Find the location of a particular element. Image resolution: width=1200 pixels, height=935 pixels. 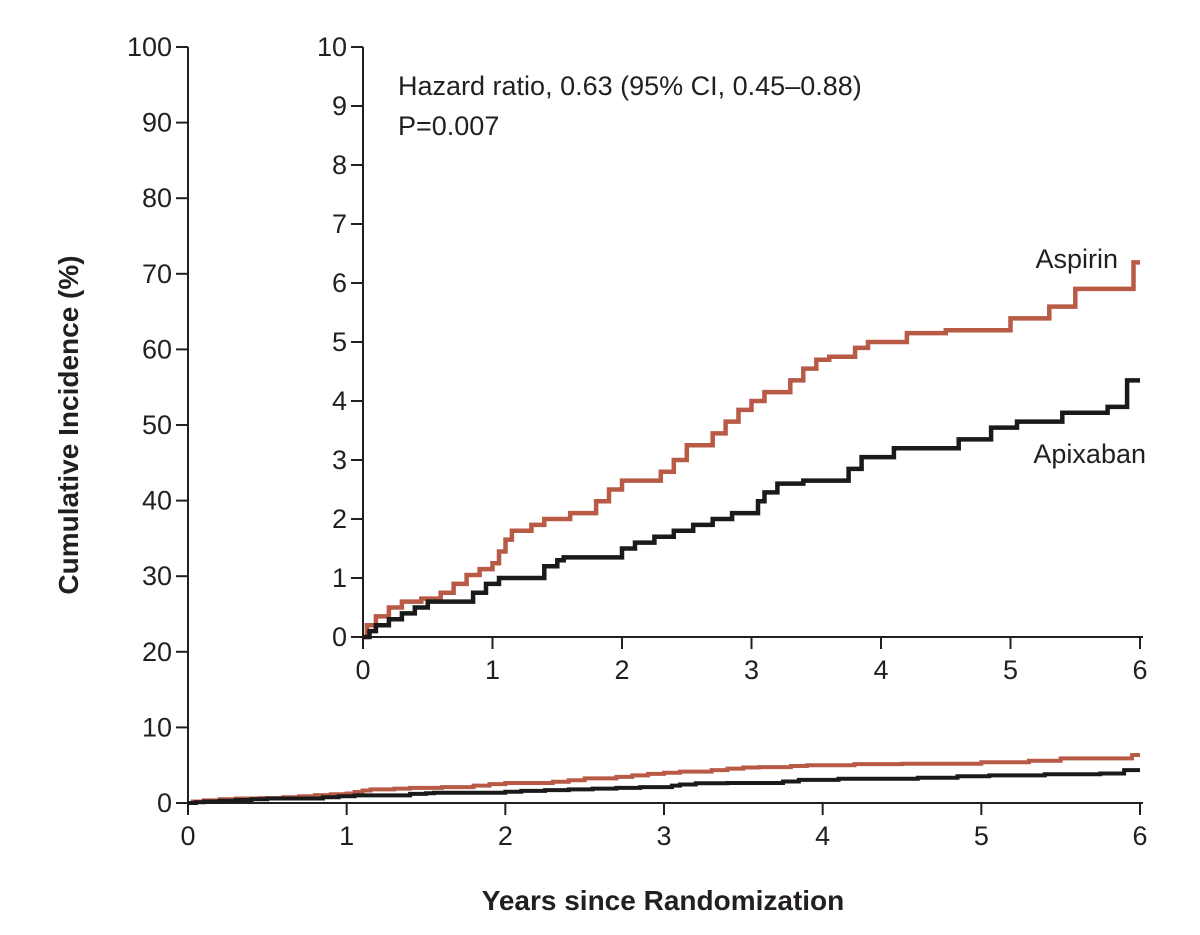

inset-y-tick-label: 3 is located at coordinates (339, 460).